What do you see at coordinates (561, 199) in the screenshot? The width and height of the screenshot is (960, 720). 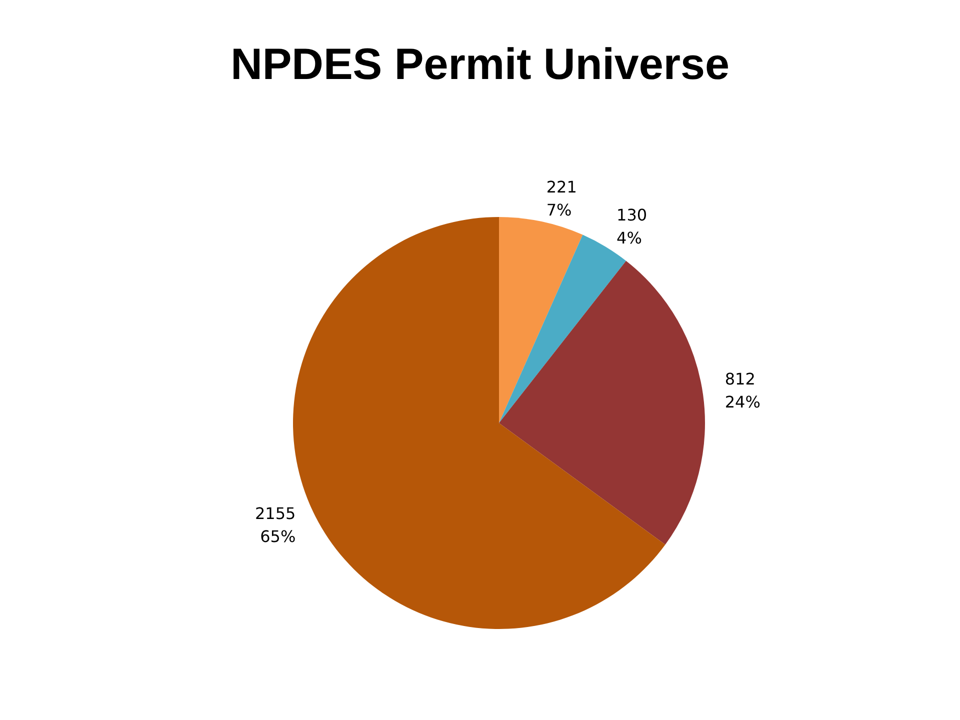 I see `data-label: 221 7%` at bounding box center [561, 199].